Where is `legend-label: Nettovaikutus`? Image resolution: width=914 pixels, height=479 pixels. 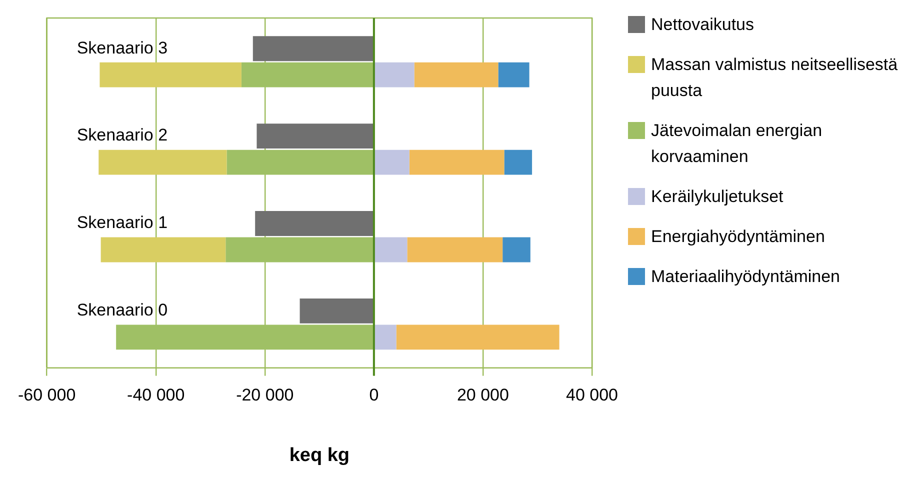
legend-label: Nettovaikutus is located at coordinates (702, 25).